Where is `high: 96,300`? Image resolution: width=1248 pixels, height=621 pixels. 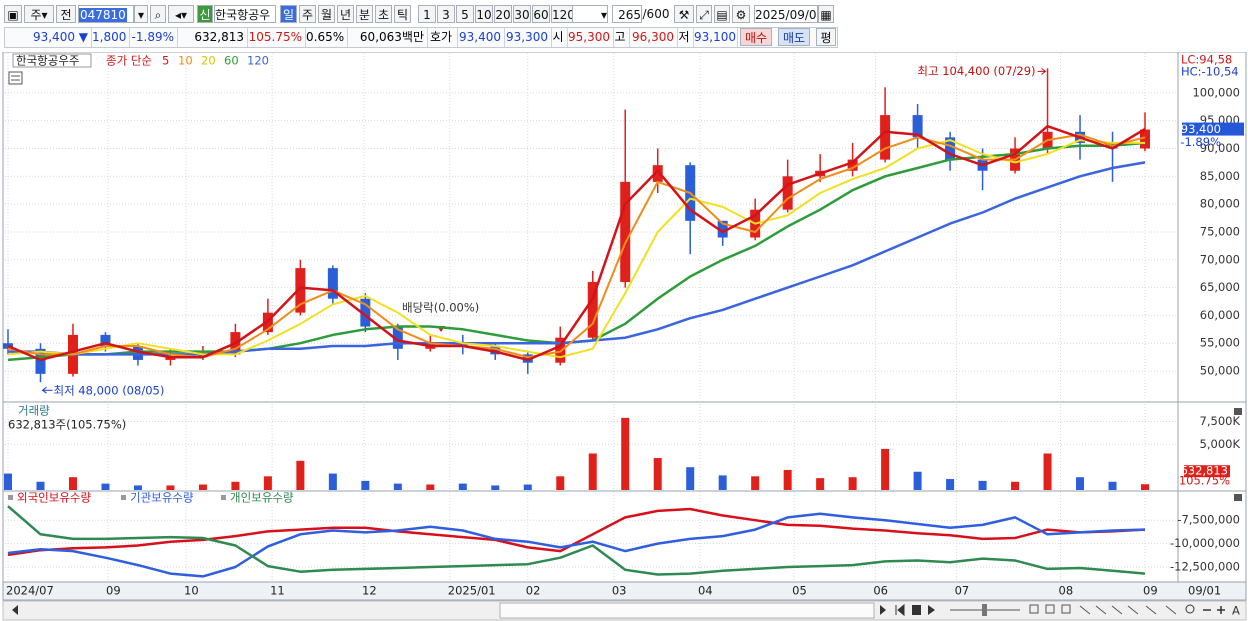 high: 96,300 is located at coordinates (654, 37).